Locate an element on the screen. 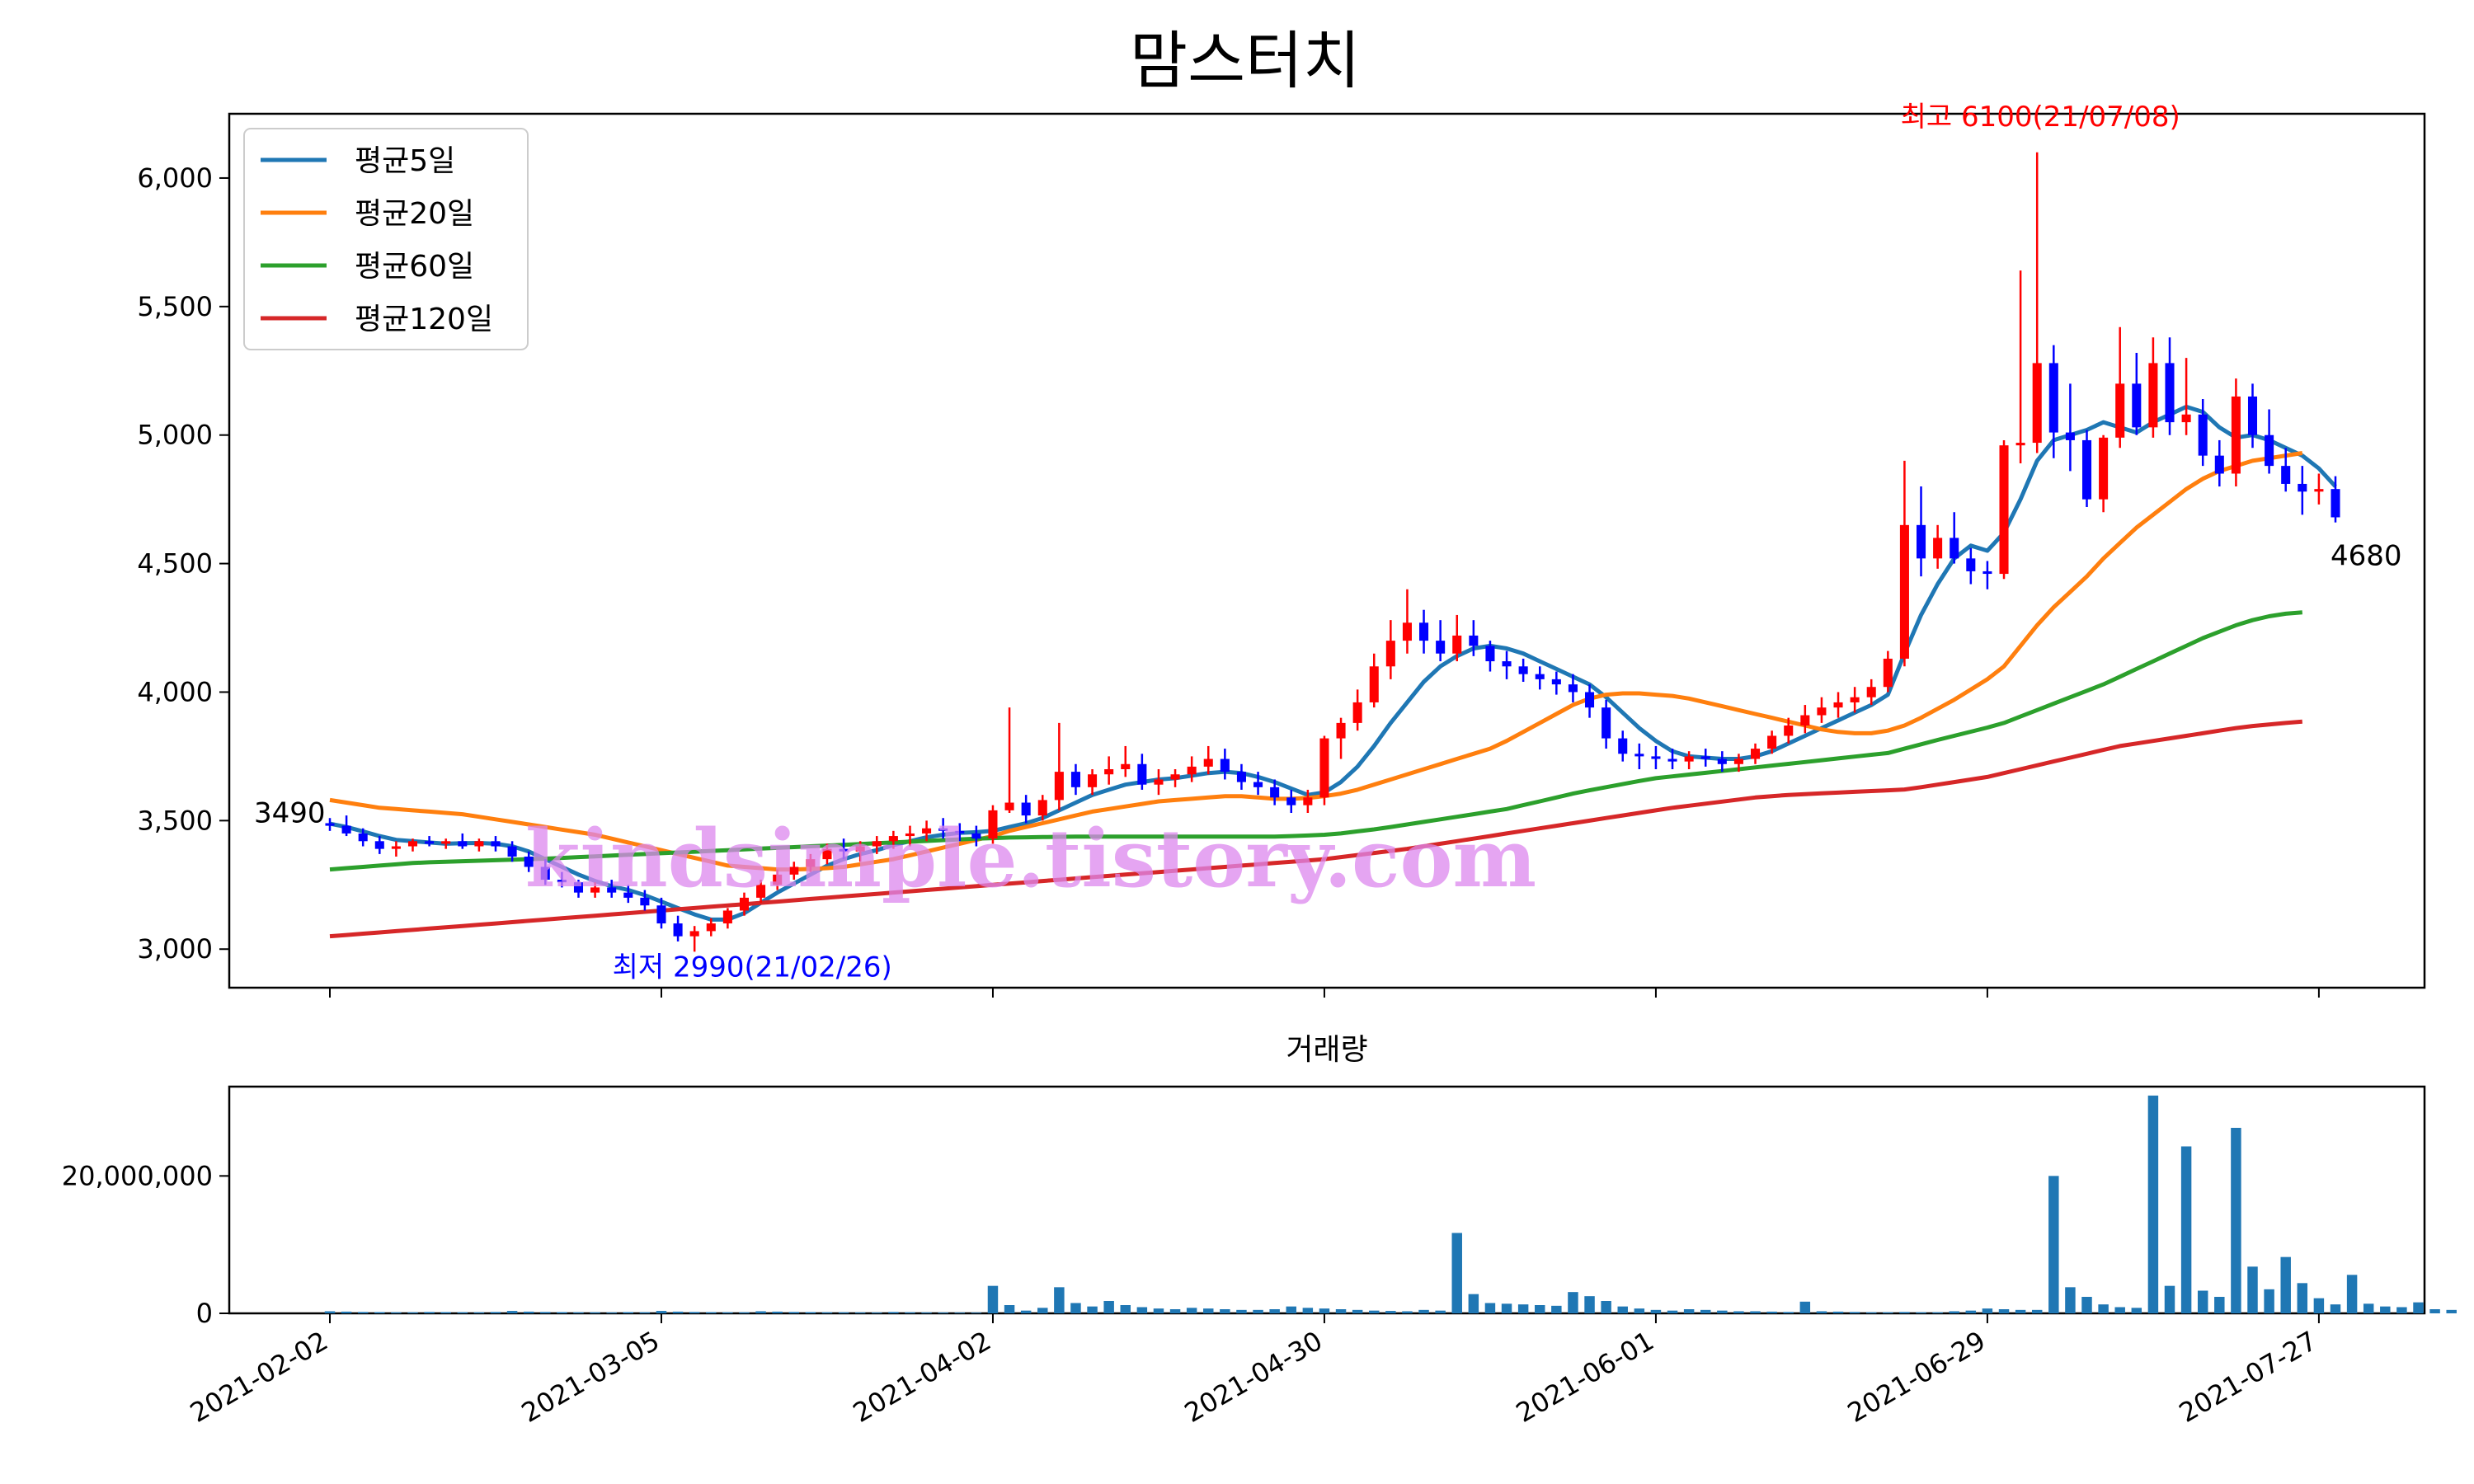 This screenshot has width=2474, height=1484. legend-label: 평균60일 is located at coordinates (414, 267).